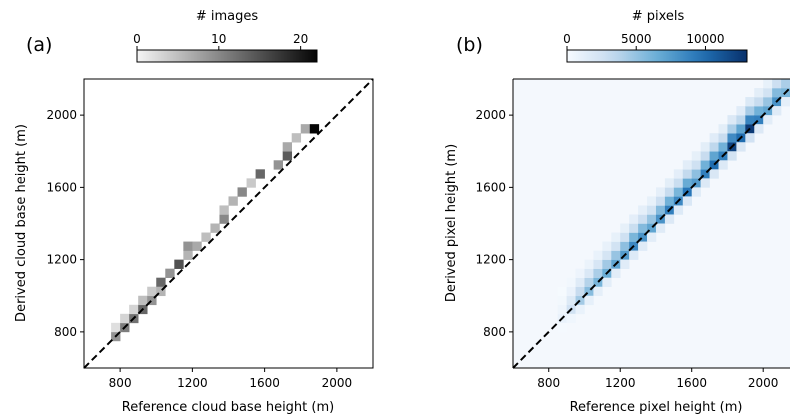  Describe the element at coordinates (490, 115) in the screenshot. I see `panel-b-y-tick-label: 2000` at that location.